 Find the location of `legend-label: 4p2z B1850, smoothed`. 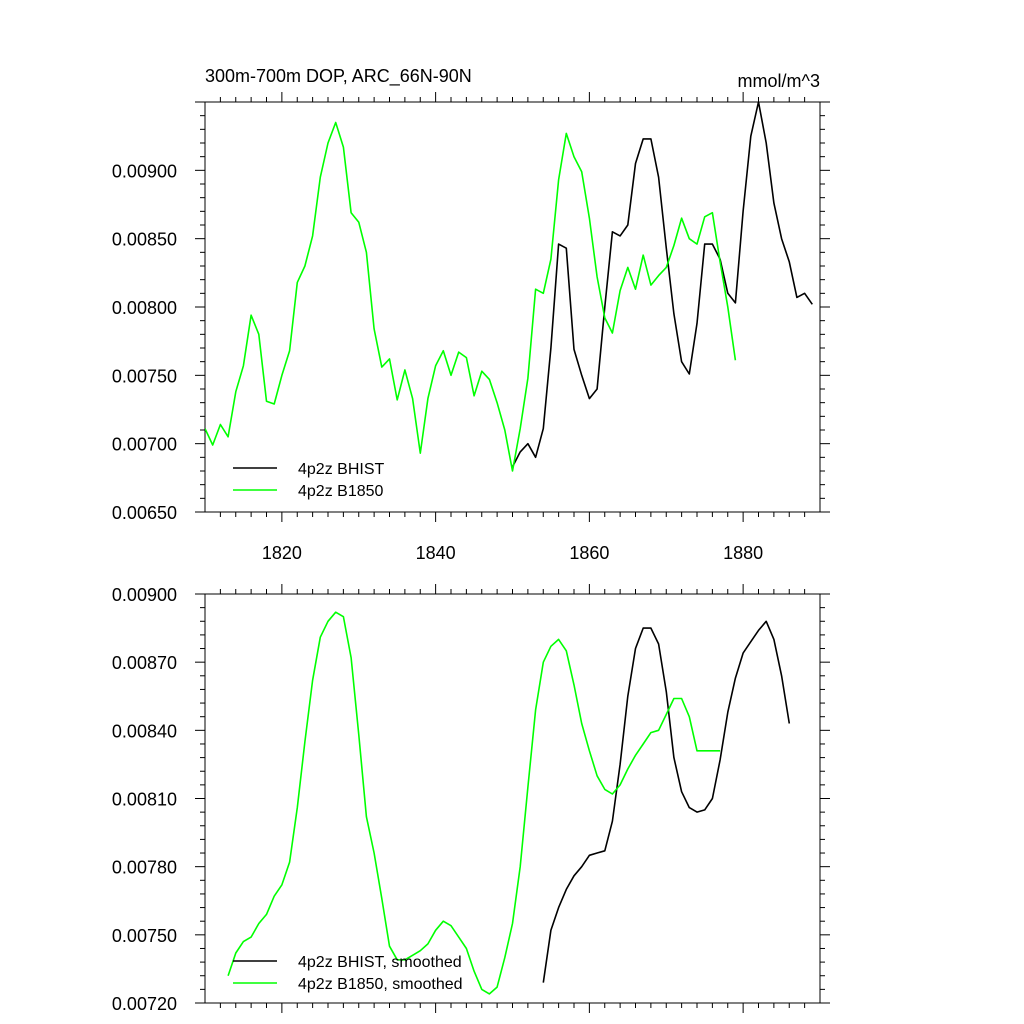

legend-label: 4p2z B1850, smoothed is located at coordinates (380, 984).